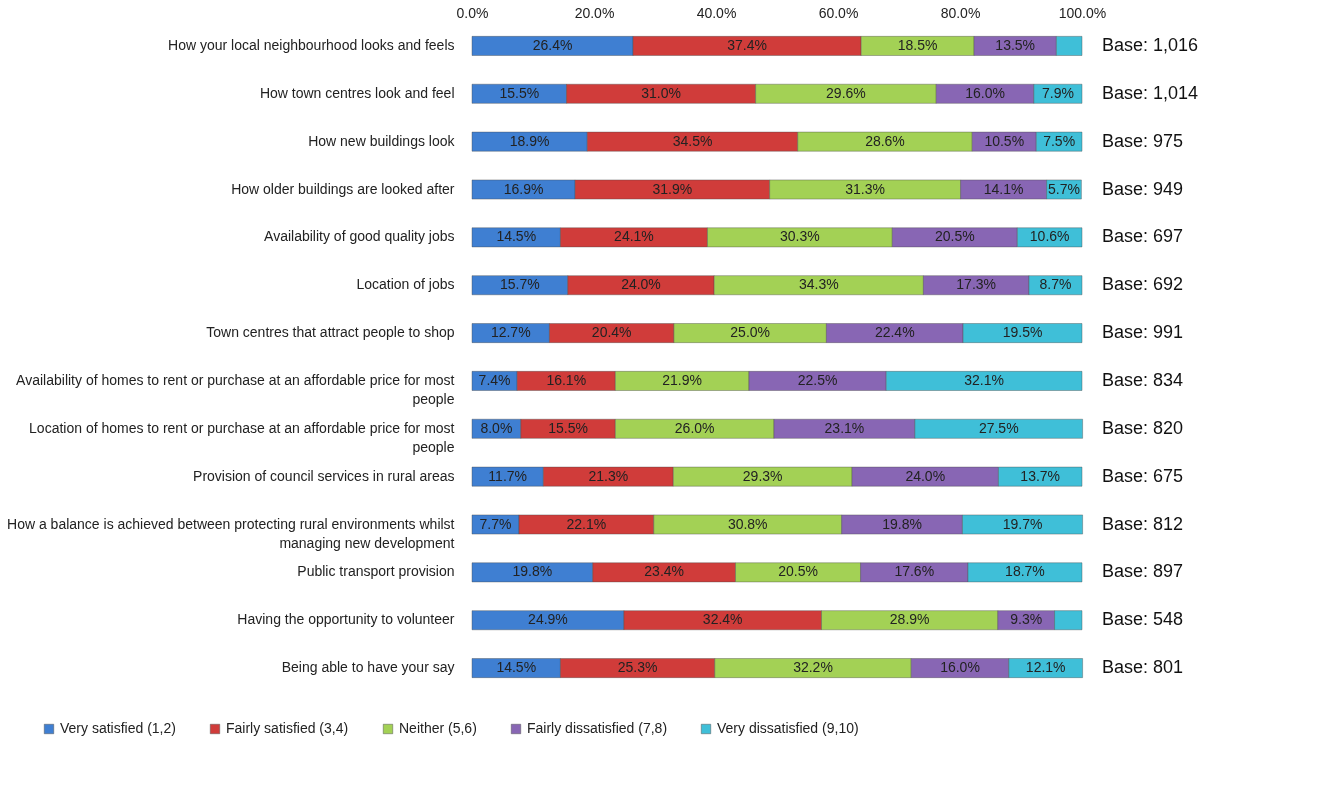 The width and height of the screenshot is (1332, 794). I want to click on data-label: 22.4%, so click(894, 332).